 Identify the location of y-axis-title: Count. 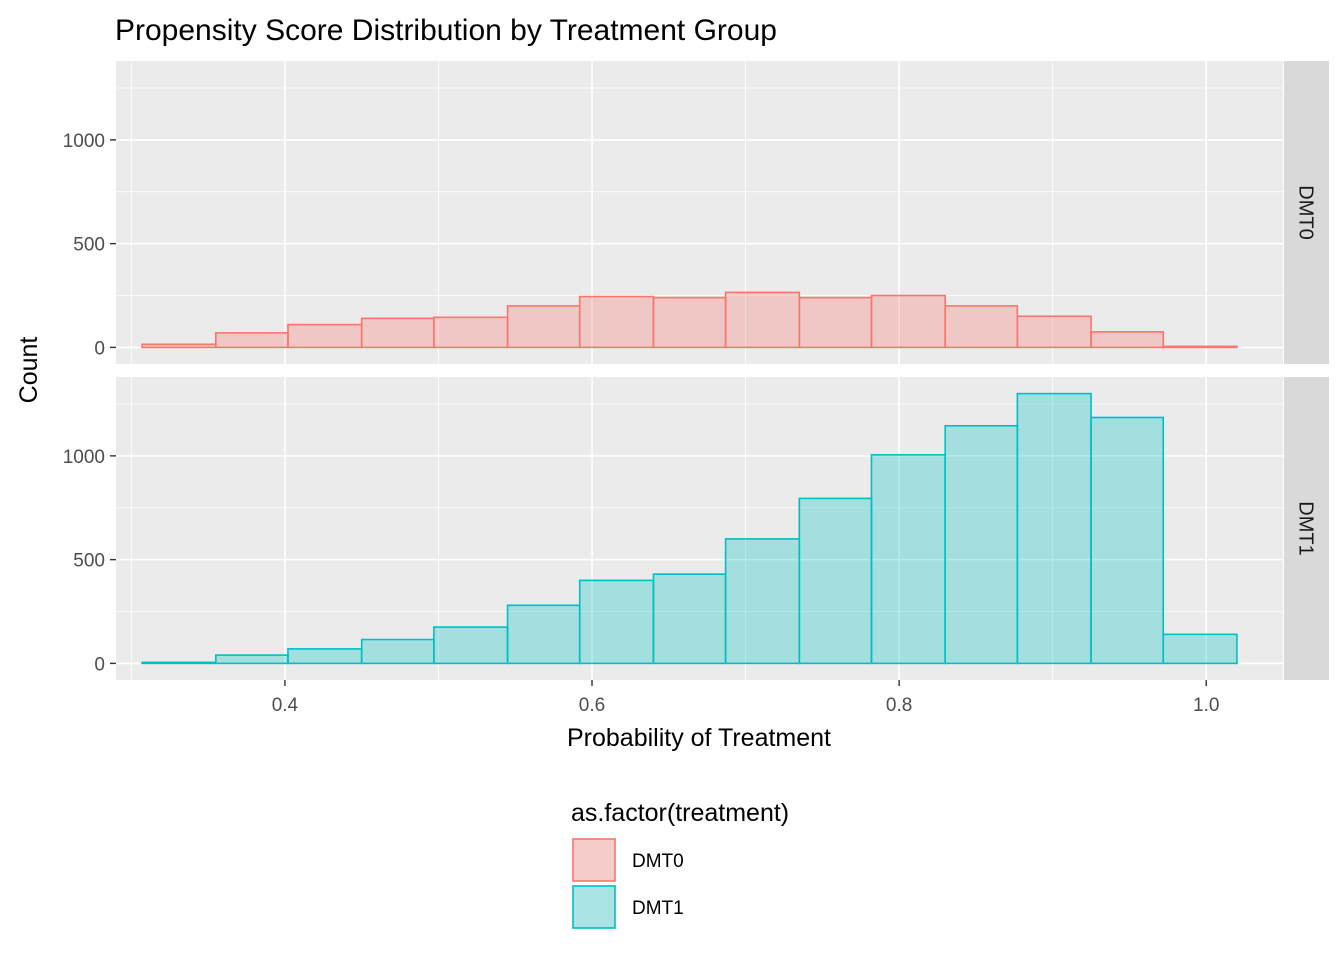
(29, 370).